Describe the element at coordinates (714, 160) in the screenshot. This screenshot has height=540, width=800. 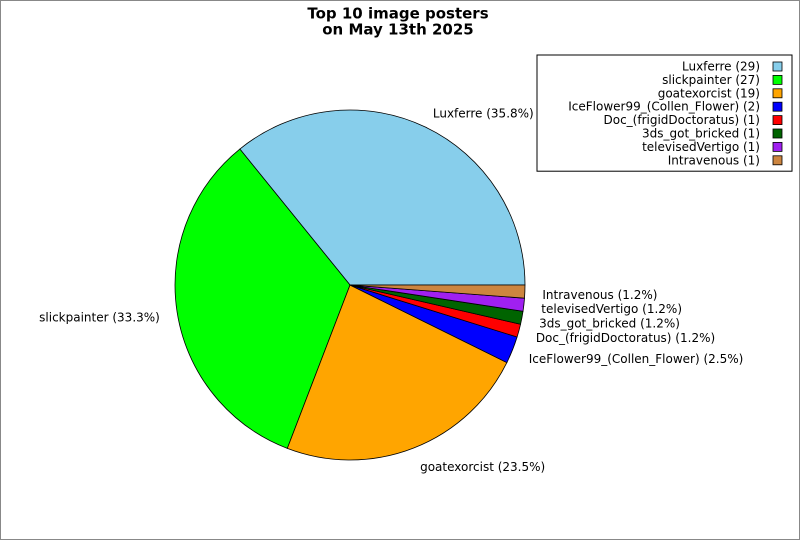
I see `legend-label: Intravenous (1)` at that location.